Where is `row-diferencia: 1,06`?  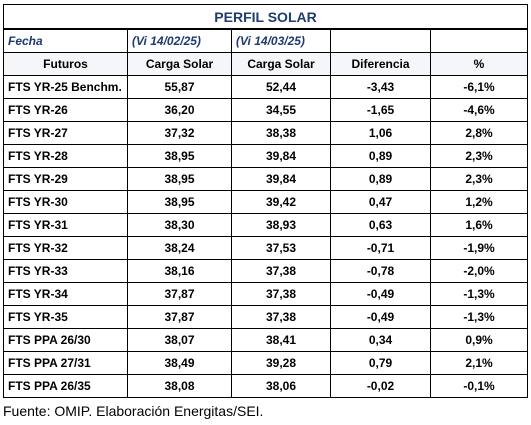 row-diferencia: 1,06 is located at coordinates (380, 133).